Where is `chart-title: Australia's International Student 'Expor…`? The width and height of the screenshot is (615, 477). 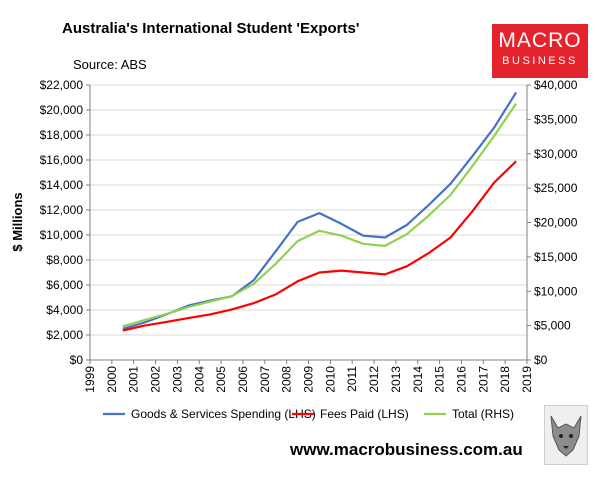
chart-title: Australia's International Student 'Expor… is located at coordinates (211, 28).